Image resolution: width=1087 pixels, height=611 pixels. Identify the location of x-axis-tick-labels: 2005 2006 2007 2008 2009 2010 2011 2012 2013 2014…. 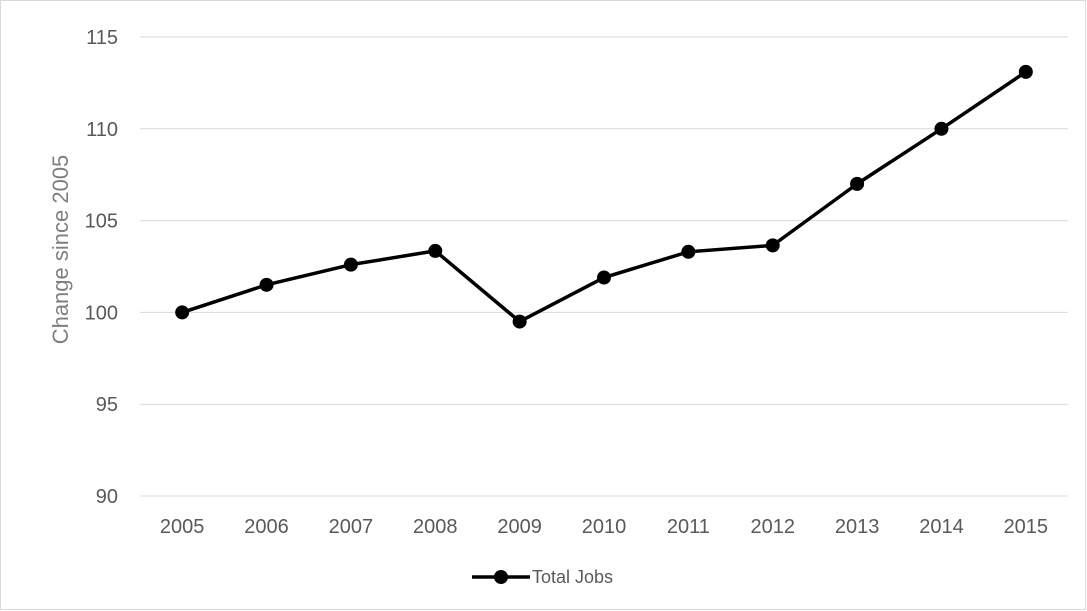
(604, 527).